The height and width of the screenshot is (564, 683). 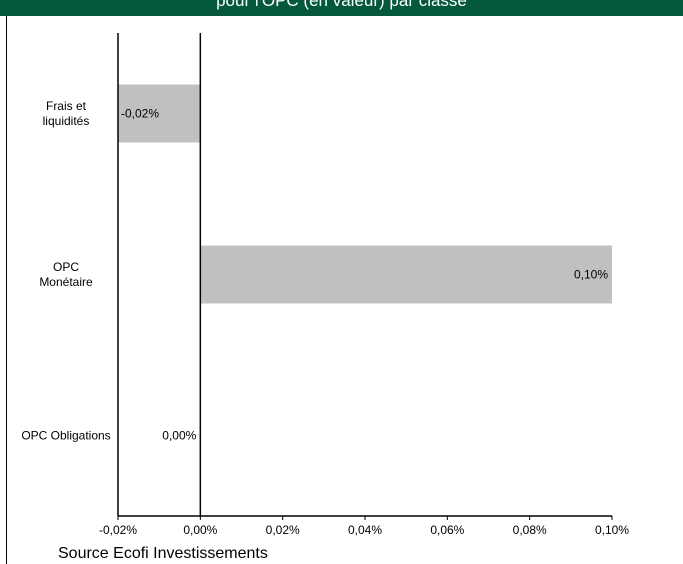 What do you see at coordinates (447, 530) in the screenshot?
I see `x-tick-label: 0,06%` at bounding box center [447, 530].